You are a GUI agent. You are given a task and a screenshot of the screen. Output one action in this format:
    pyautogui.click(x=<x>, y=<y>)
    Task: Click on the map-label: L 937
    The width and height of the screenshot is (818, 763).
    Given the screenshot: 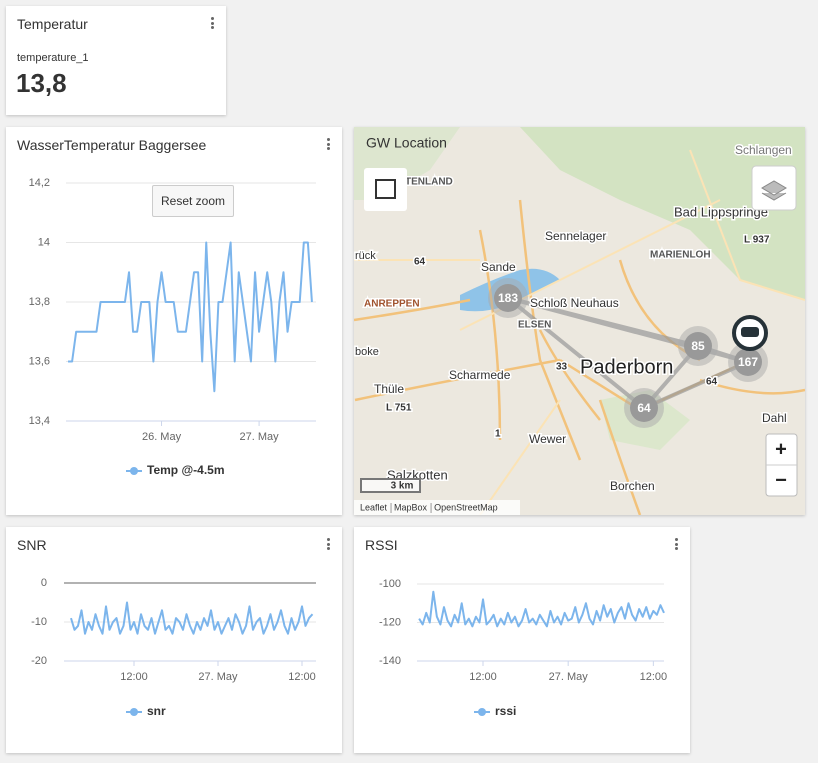 What is the action you would take?
    pyautogui.click(x=757, y=240)
    